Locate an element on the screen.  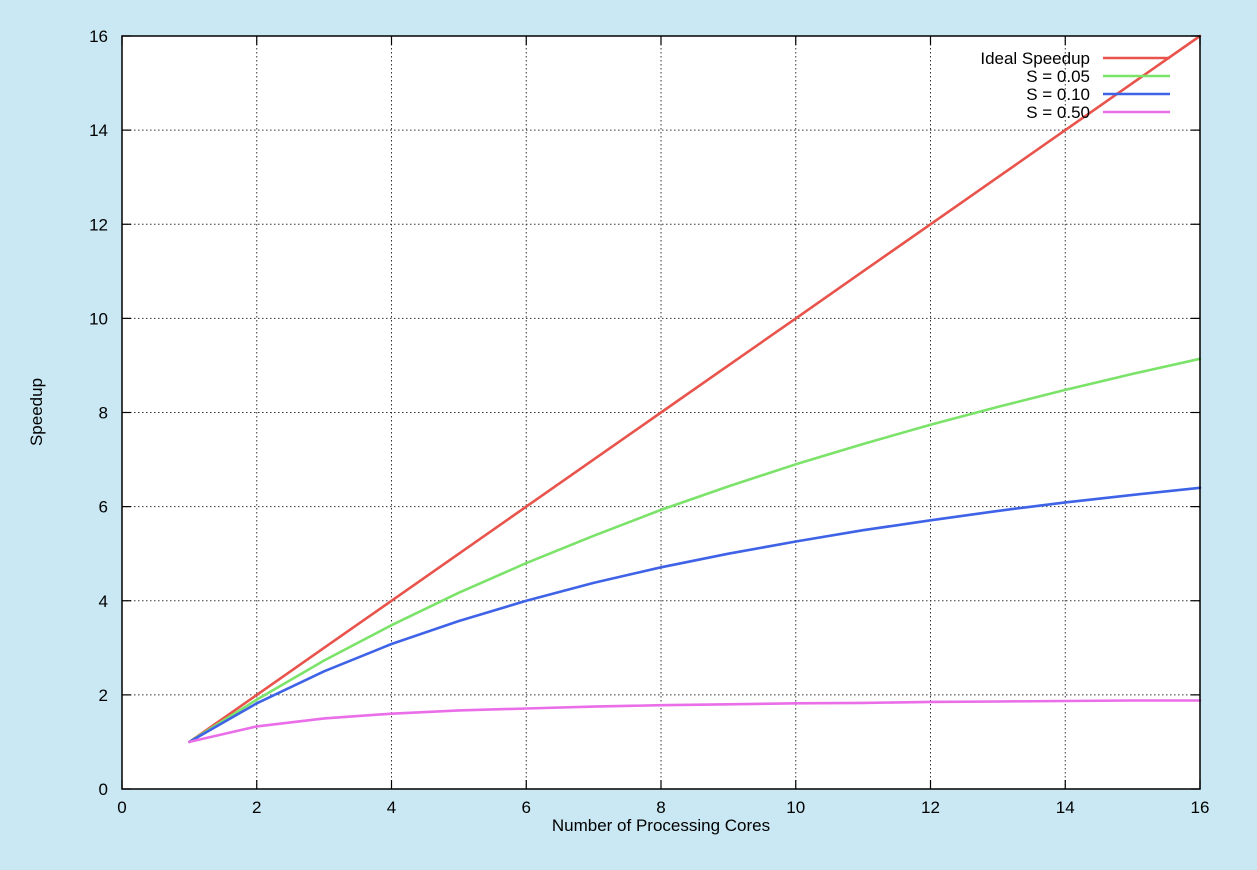
y-axis-title: Speedup is located at coordinates (36, 412).